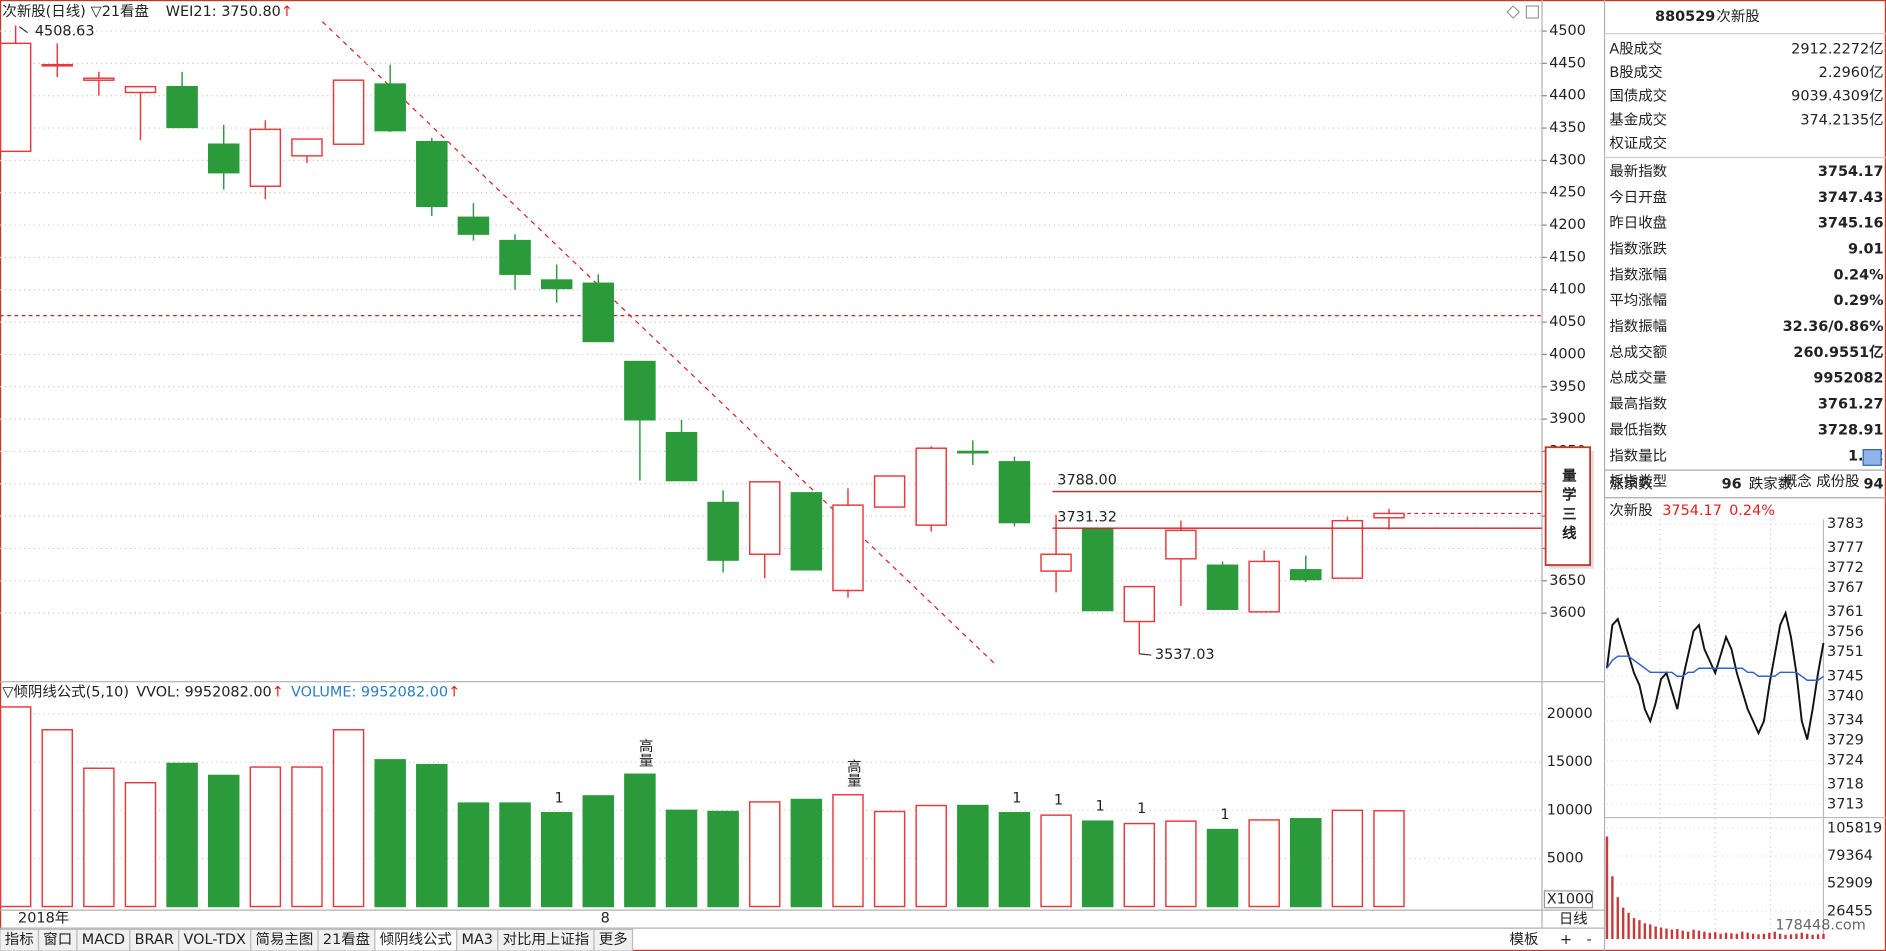 The width and height of the screenshot is (1886, 951). I want to click on template-button: 模板, so click(1524, 939).